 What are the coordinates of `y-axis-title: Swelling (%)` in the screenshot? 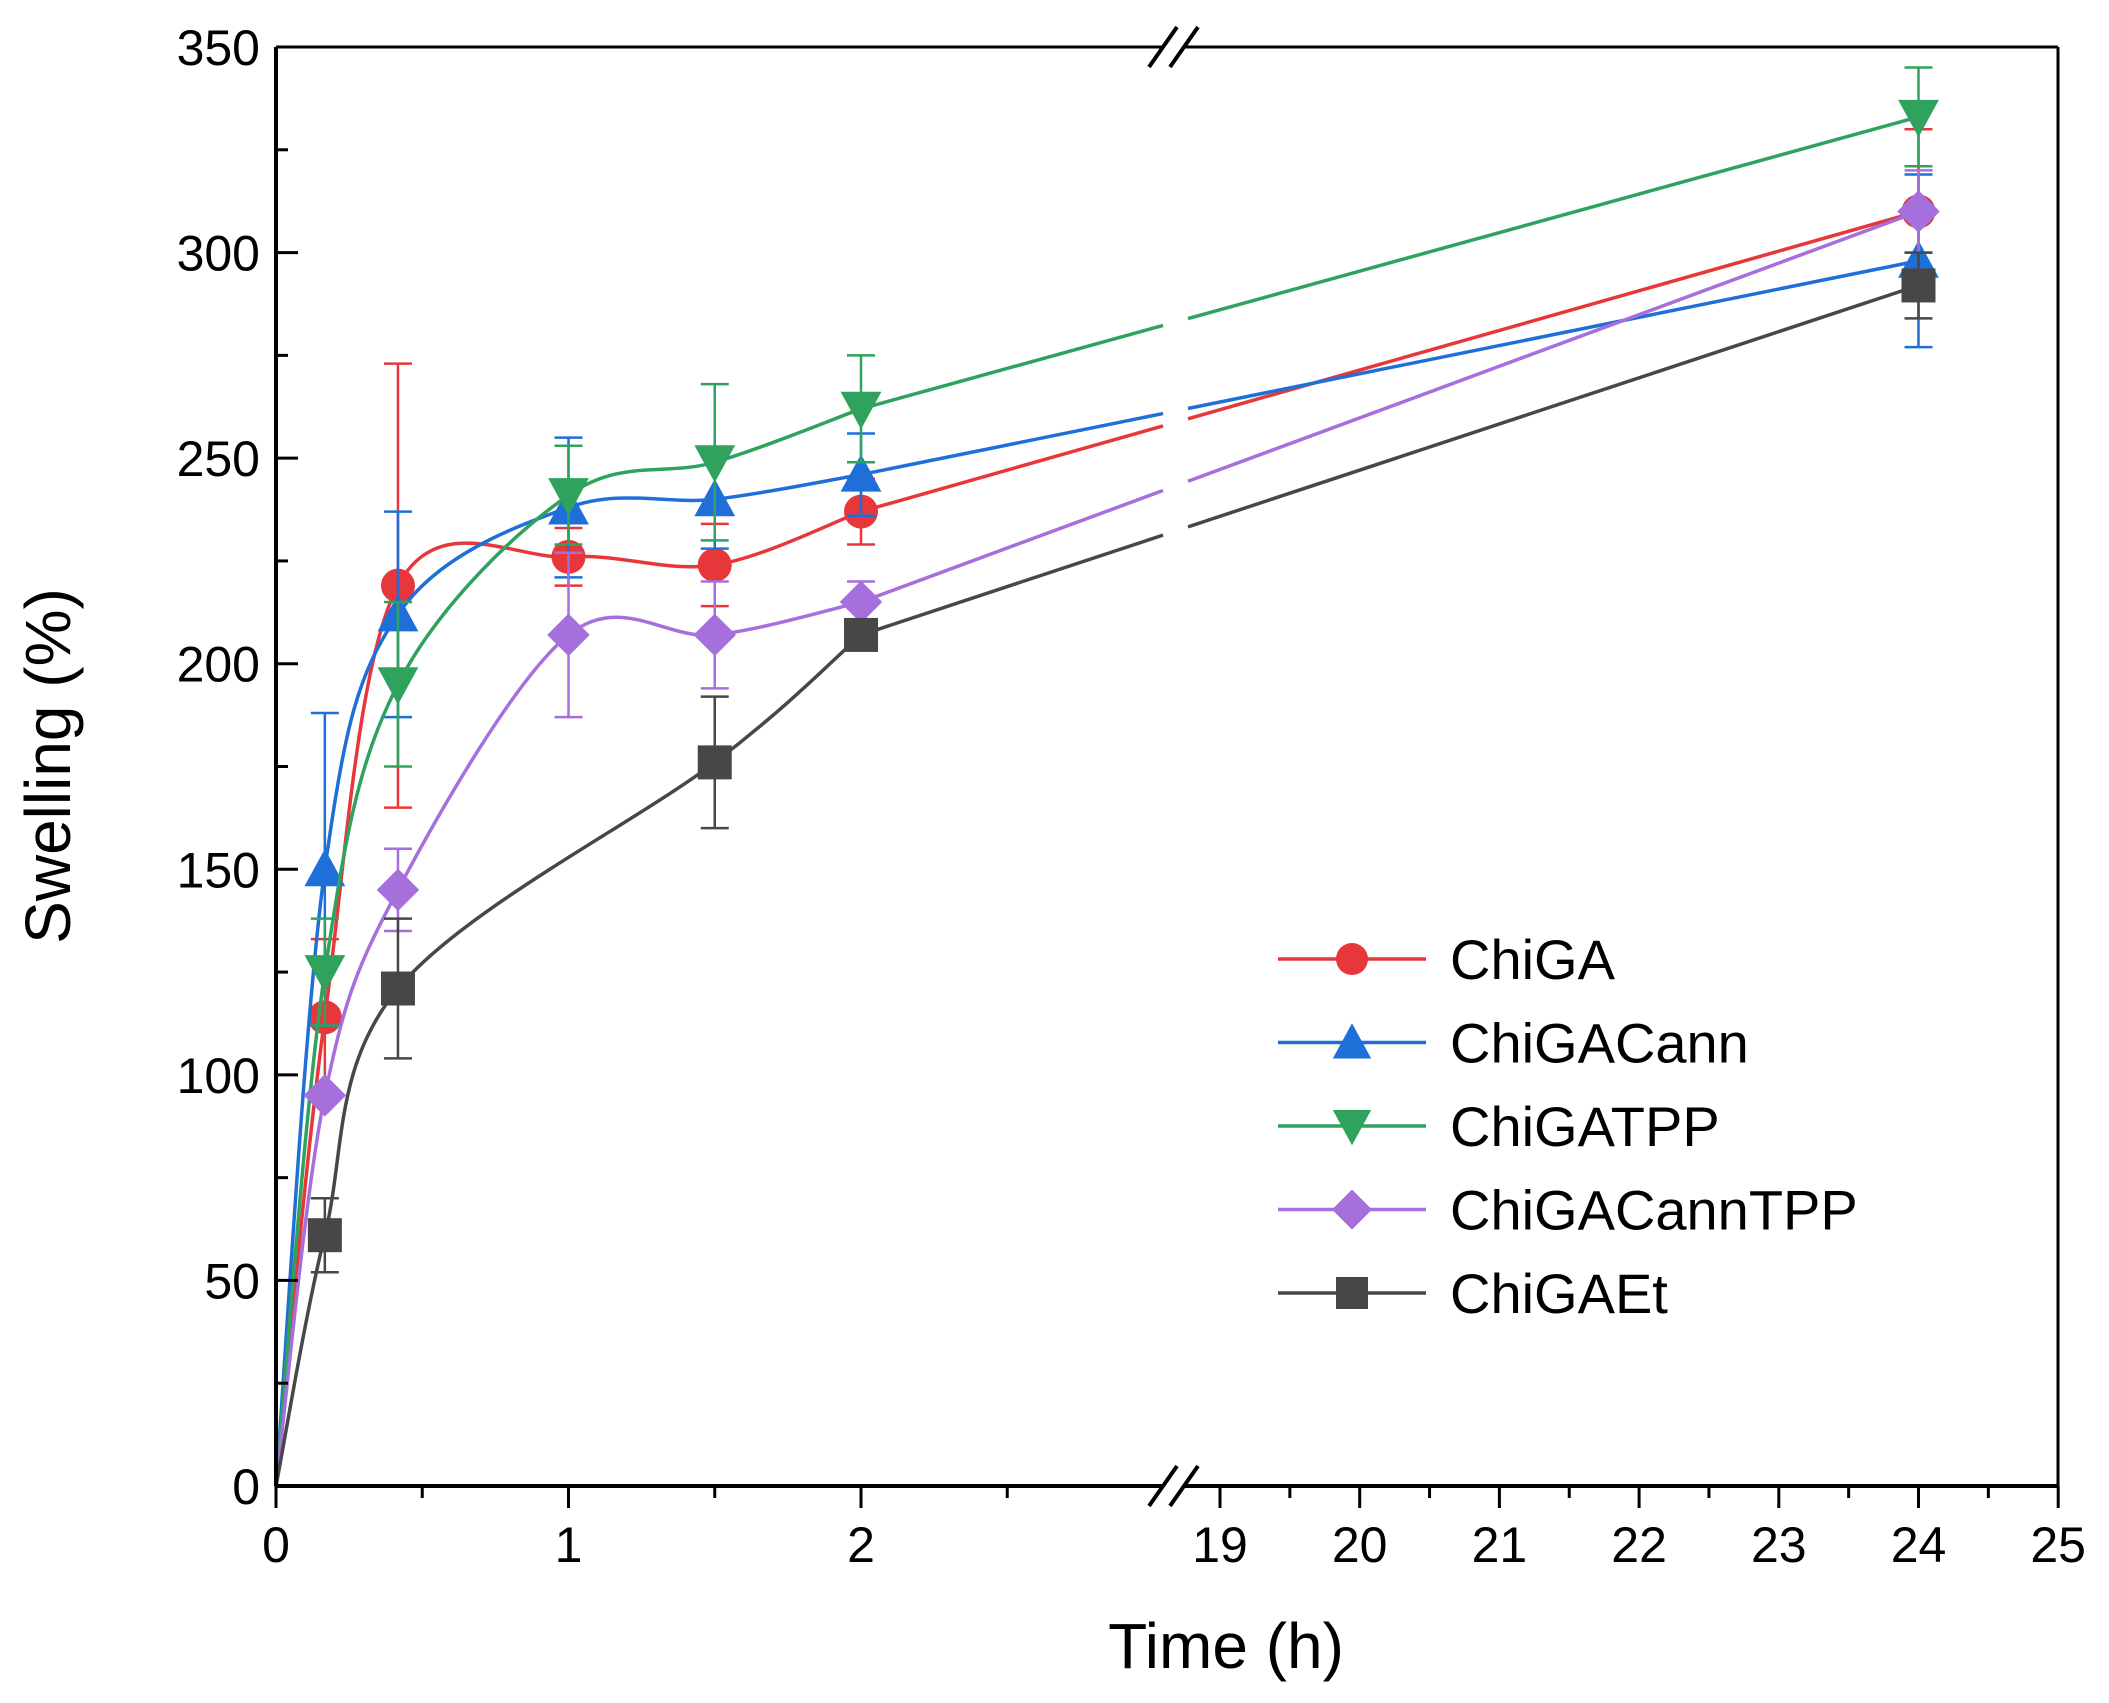 It's located at (48, 766).